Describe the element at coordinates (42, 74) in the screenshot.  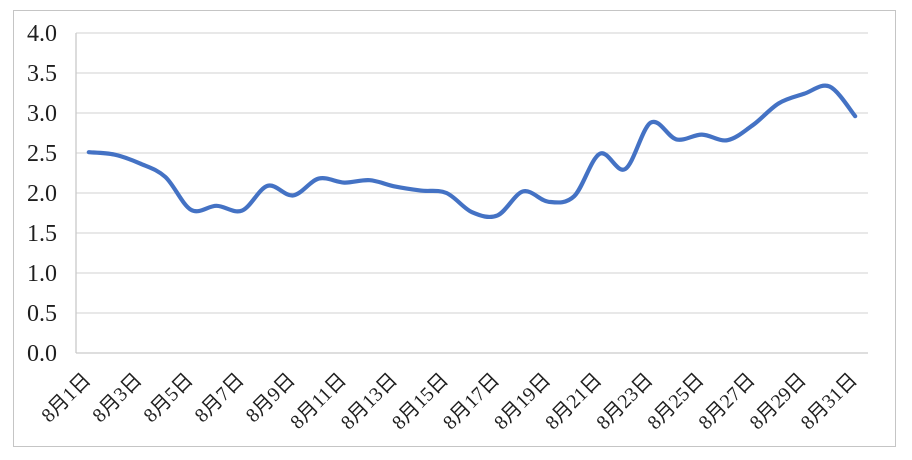
I see `y-tick-label: 3.5` at that location.